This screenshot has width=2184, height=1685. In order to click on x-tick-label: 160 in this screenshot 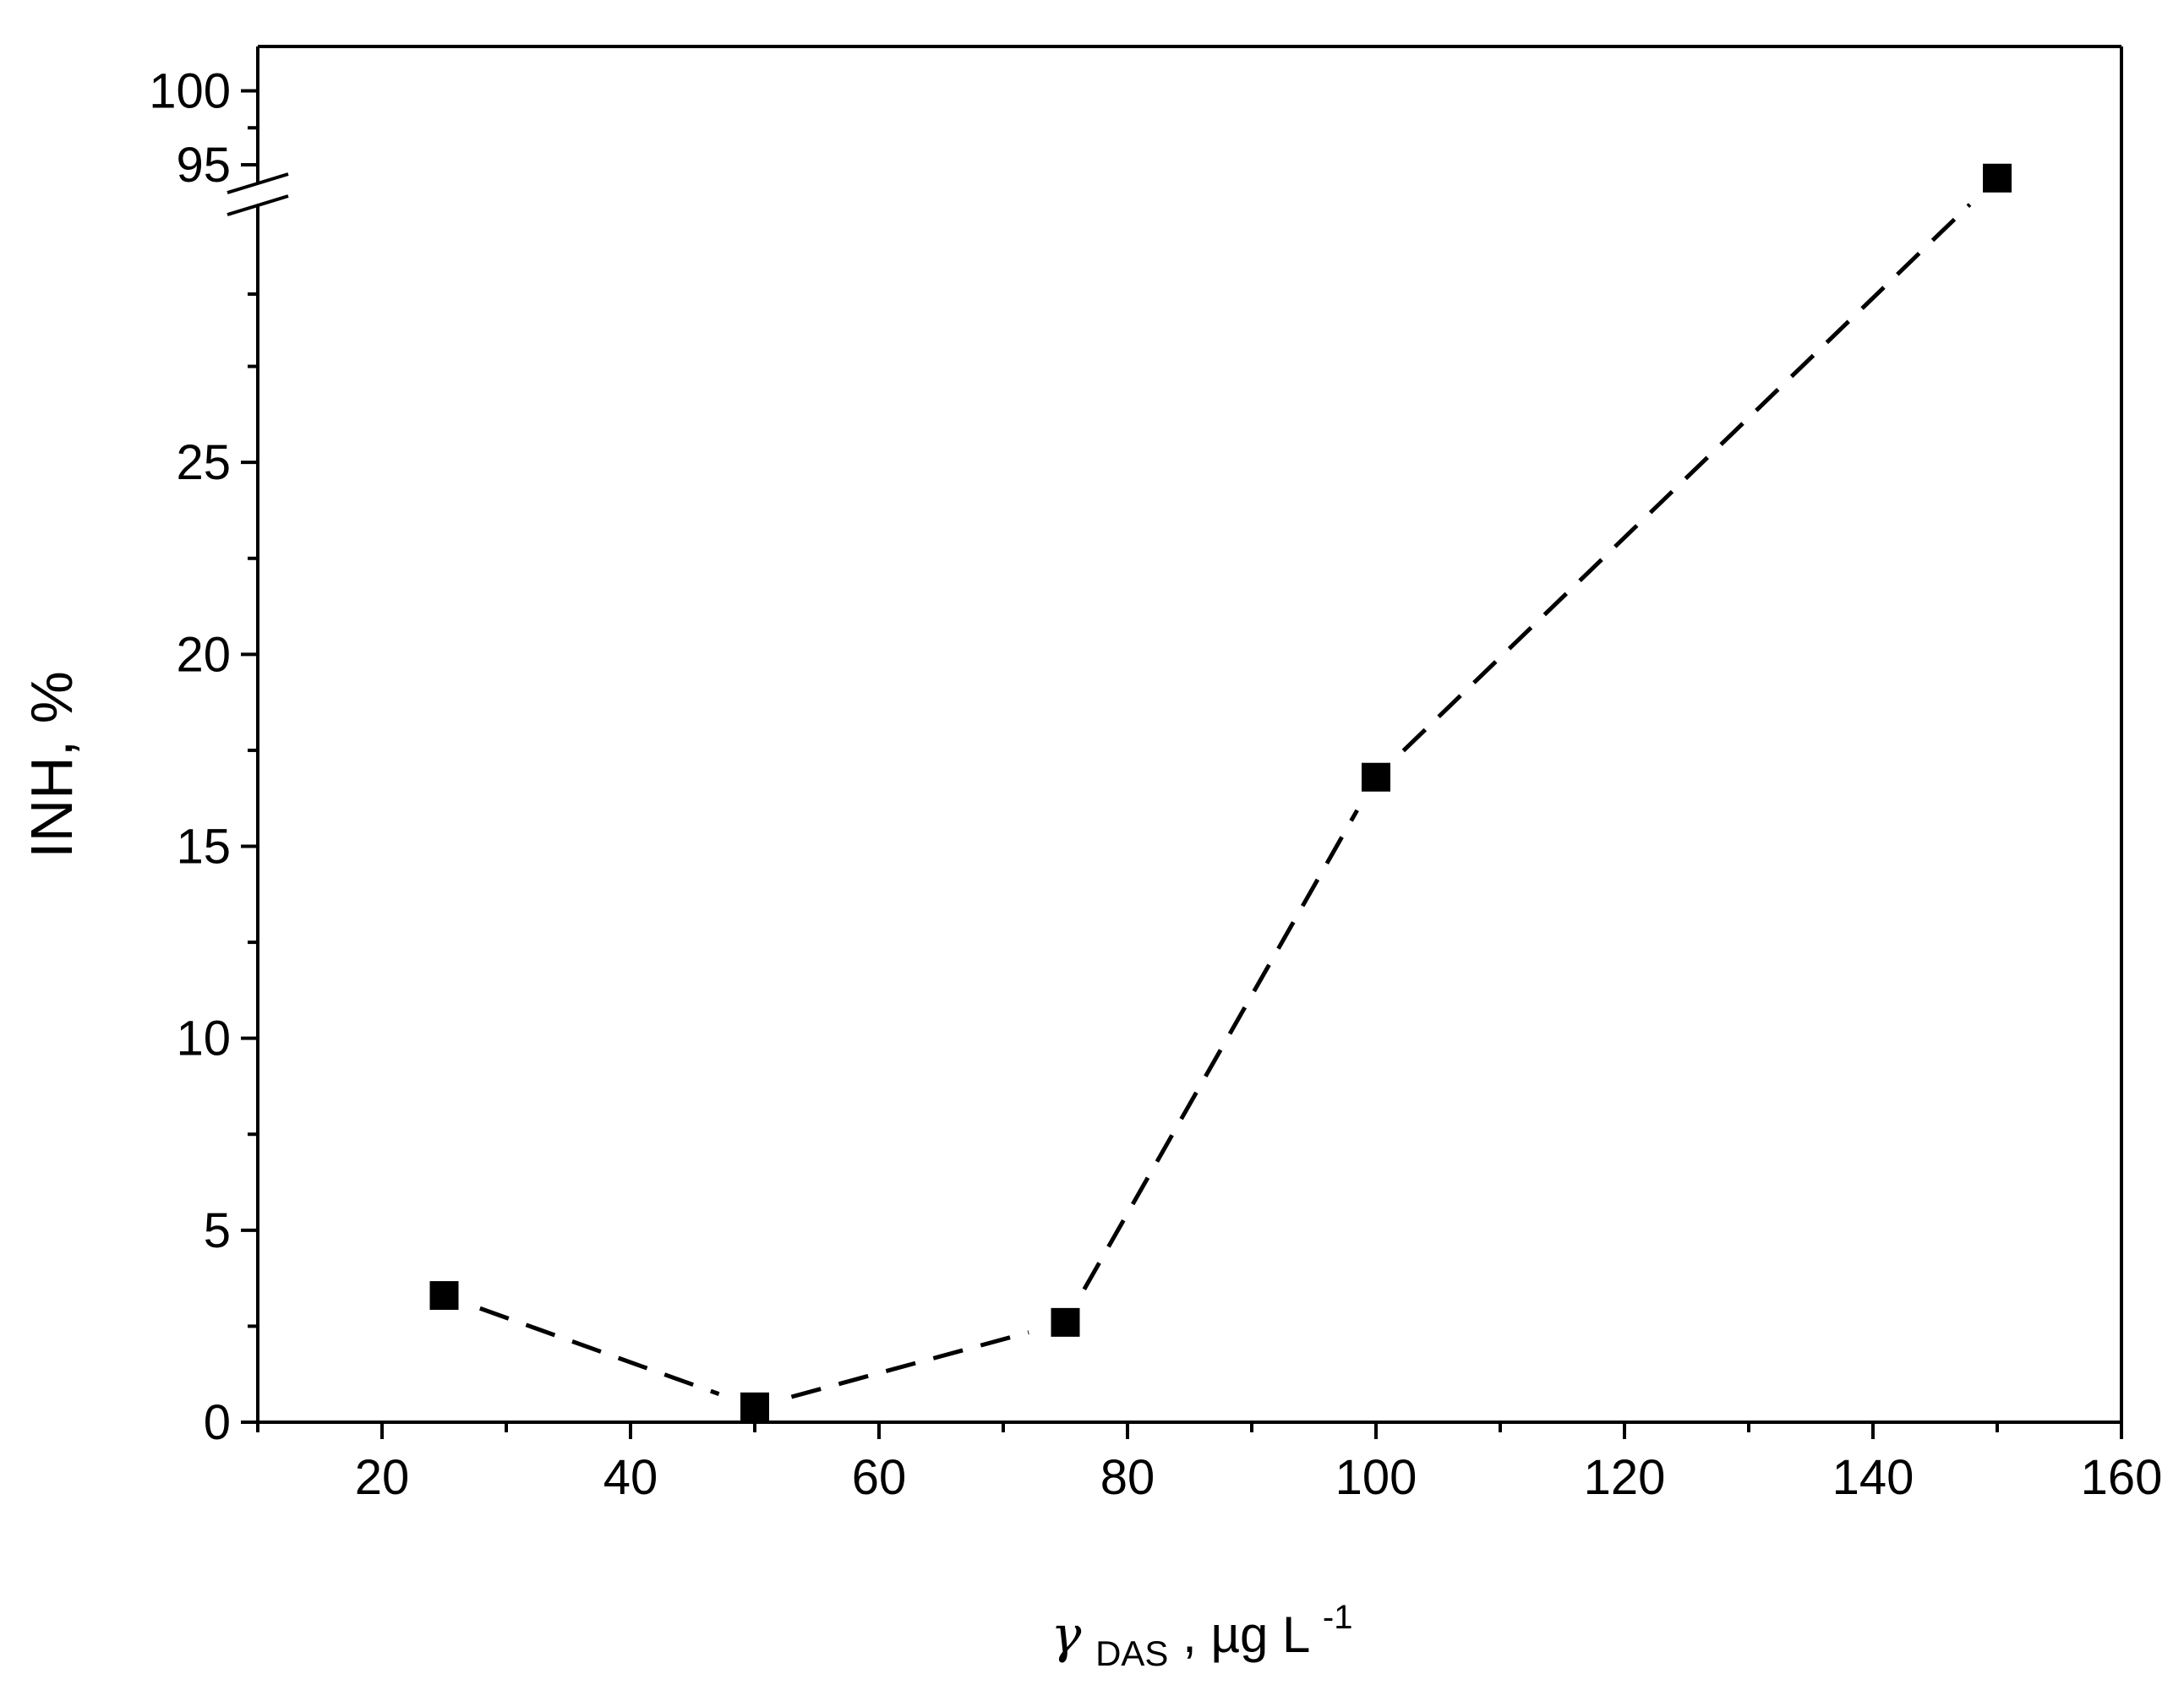, I will do `click(2122, 1477)`.